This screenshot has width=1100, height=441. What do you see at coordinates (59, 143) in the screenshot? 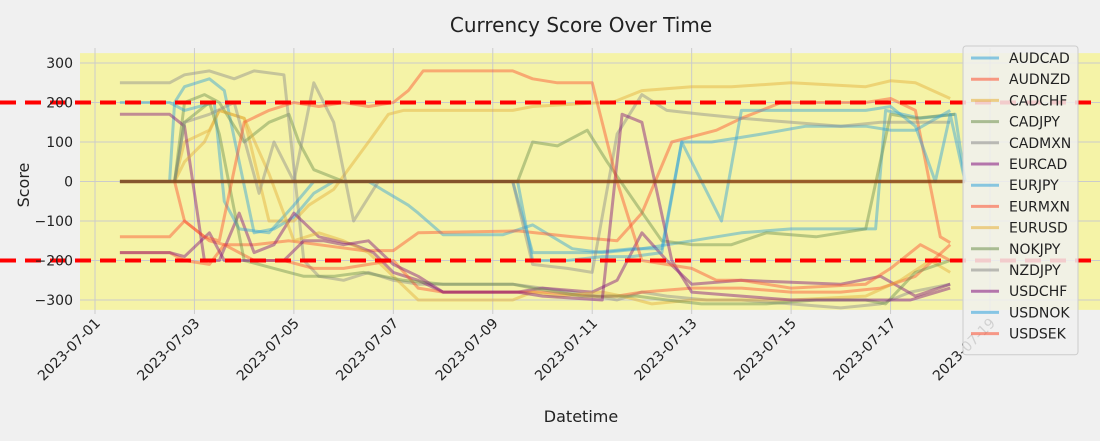
I see `y-tick-label: 100` at bounding box center [59, 143].